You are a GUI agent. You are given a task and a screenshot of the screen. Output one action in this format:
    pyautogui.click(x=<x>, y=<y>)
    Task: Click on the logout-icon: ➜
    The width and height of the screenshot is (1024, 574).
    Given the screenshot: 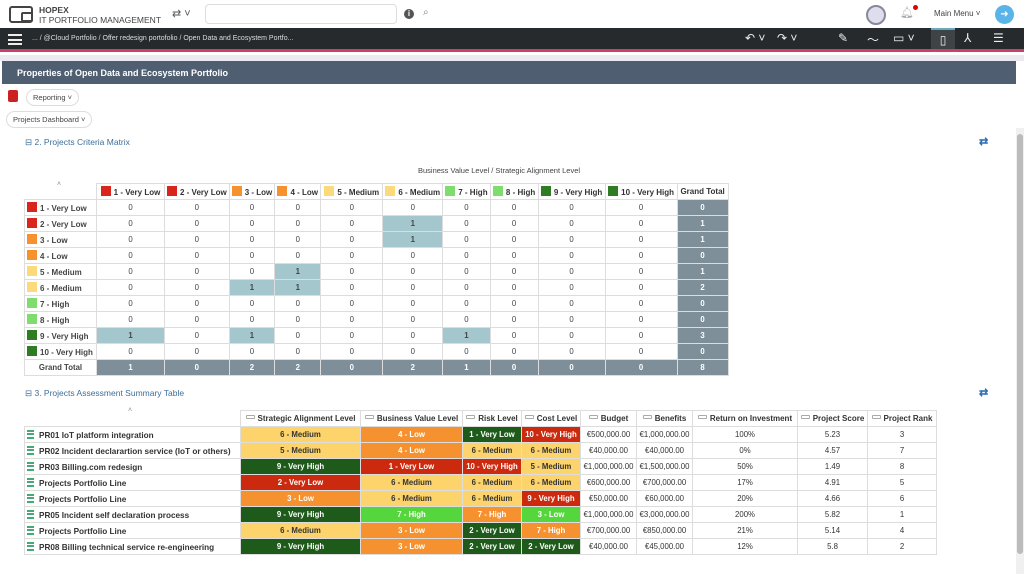 What is the action you would take?
    pyautogui.click(x=1004, y=14)
    